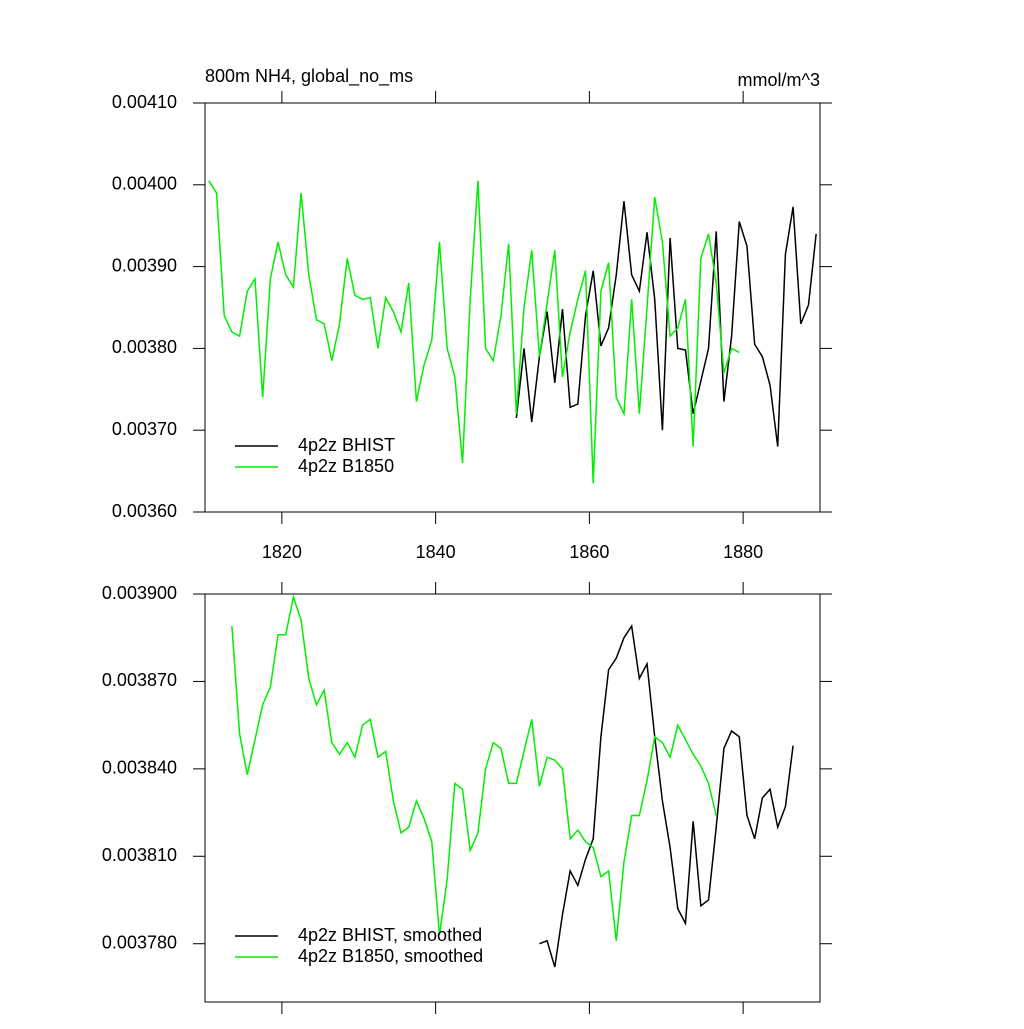 The height and width of the screenshot is (1029, 1024). I want to click on y-tick-label: 0.00410, so click(144, 102).